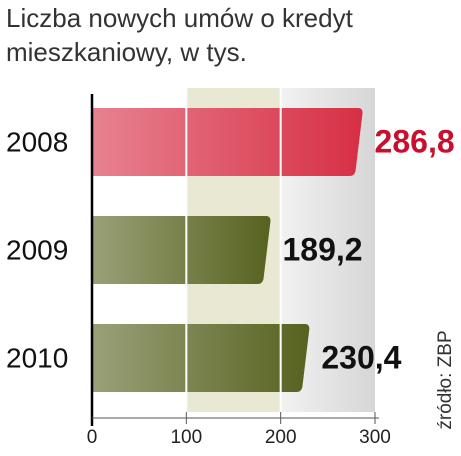 The image size is (461, 456). Describe the element at coordinates (126, 52) in the screenshot. I see `chart-title: mieszkaniowy, w tys.` at that location.